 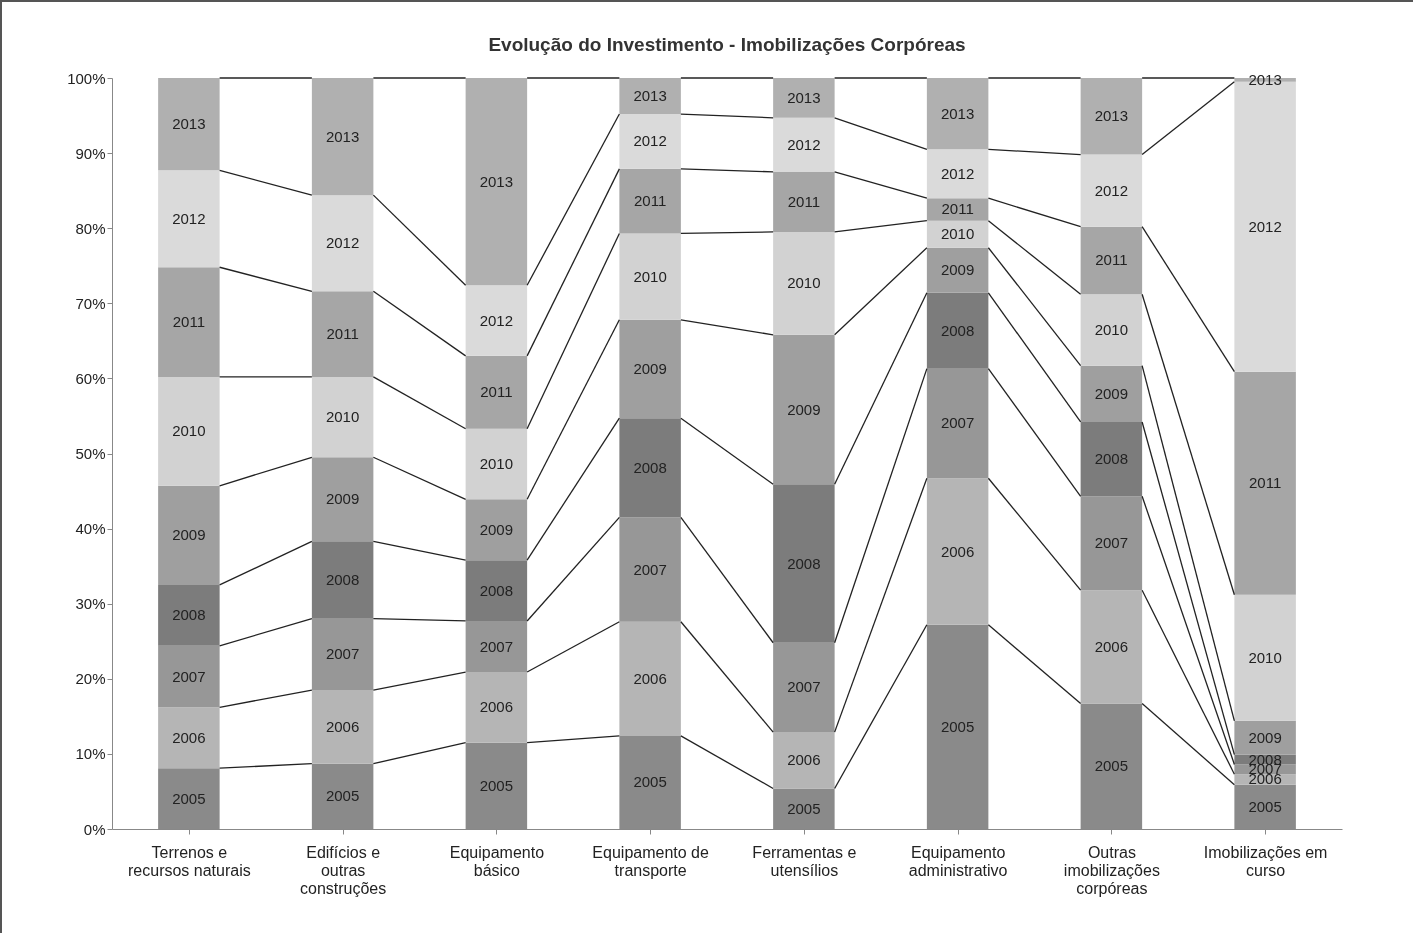 I want to click on y-tick-label: 60%, so click(x=90, y=378).